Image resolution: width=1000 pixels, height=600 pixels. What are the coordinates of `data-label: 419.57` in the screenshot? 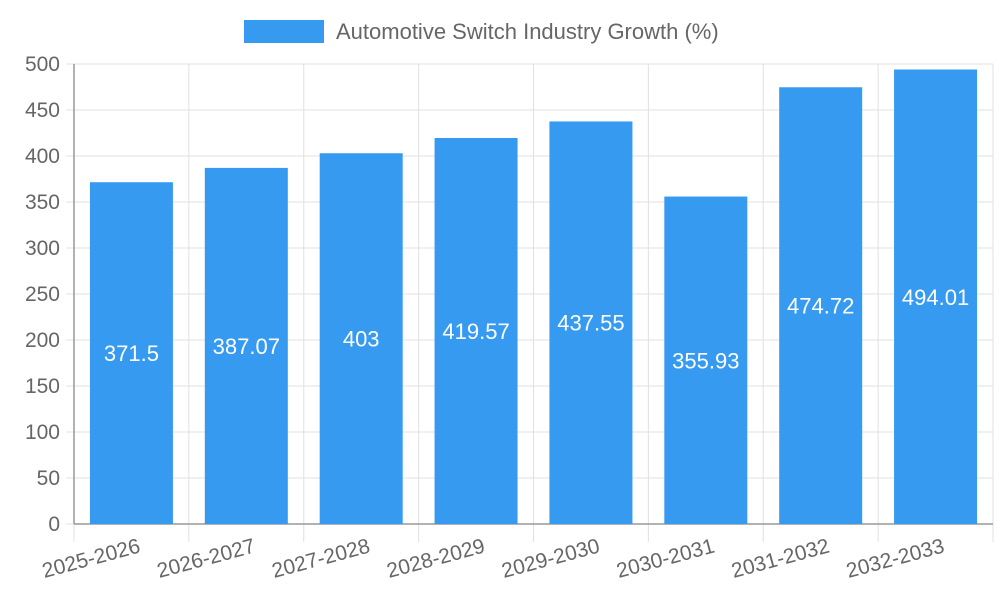 It's located at (475, 331).